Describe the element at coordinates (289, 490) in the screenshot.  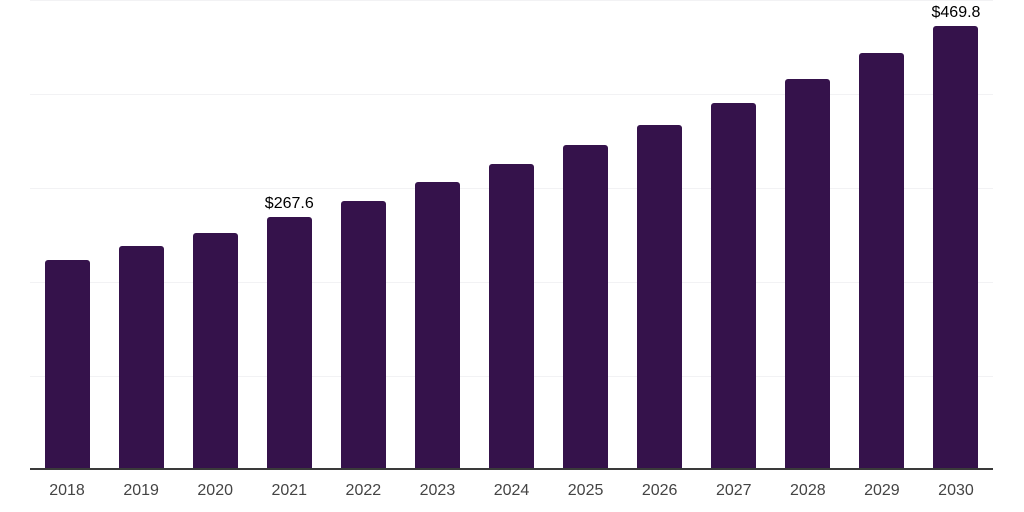
I see `x-axis-label: 2021` at that location.